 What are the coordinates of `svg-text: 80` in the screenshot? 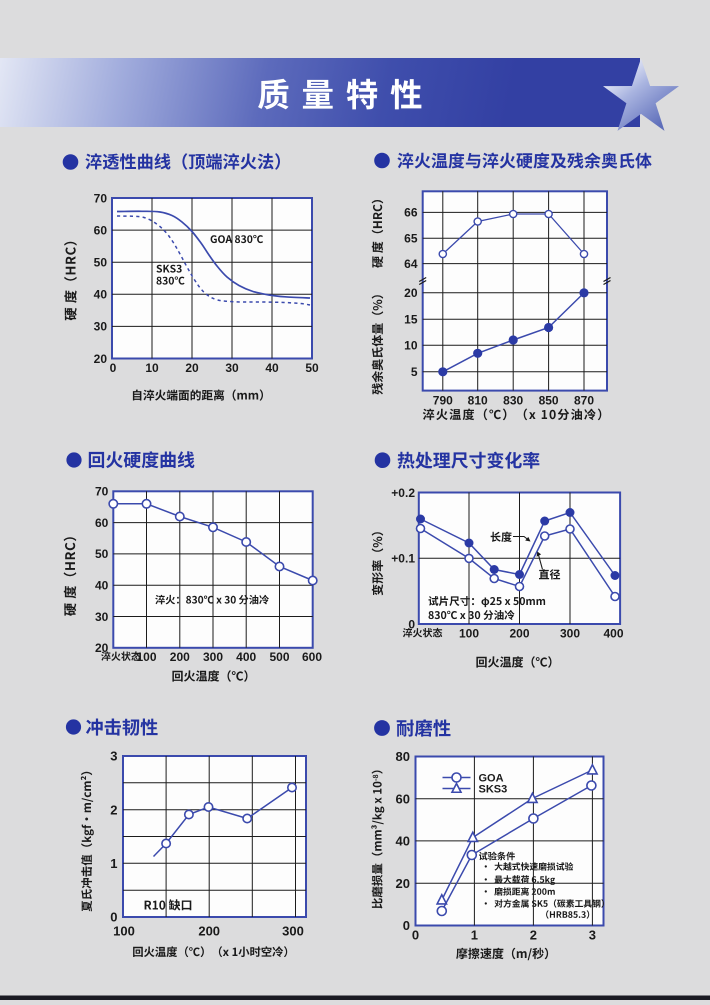 It's located at (403, 756).